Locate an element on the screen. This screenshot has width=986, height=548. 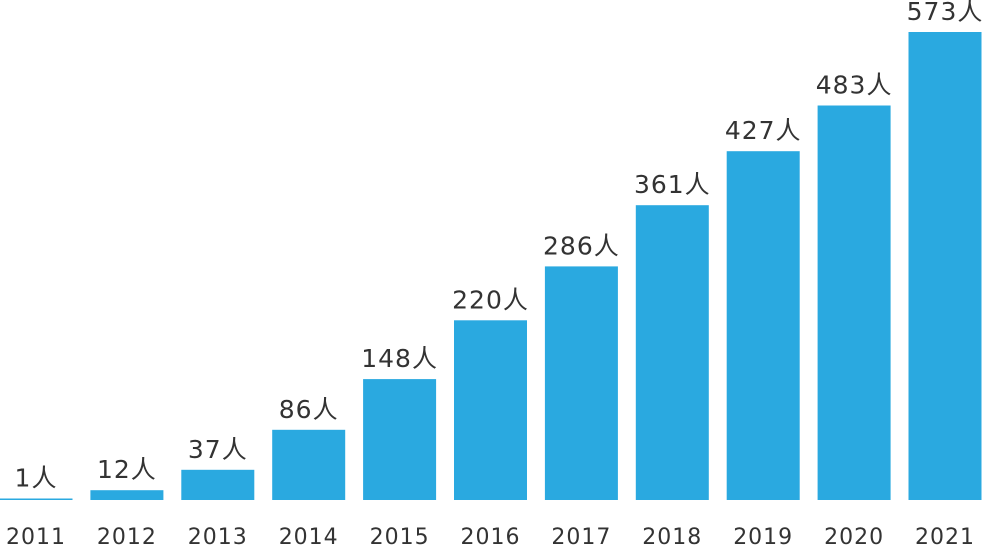
bar-2011 is located at coordinates (36, 499).